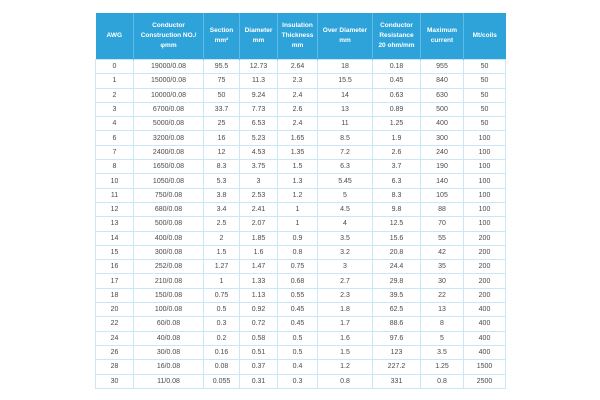  I want to click on table-row: 3 6700/0.08 33.7 7.73 2.6 13 0.89 500 50, so click(300, 109).